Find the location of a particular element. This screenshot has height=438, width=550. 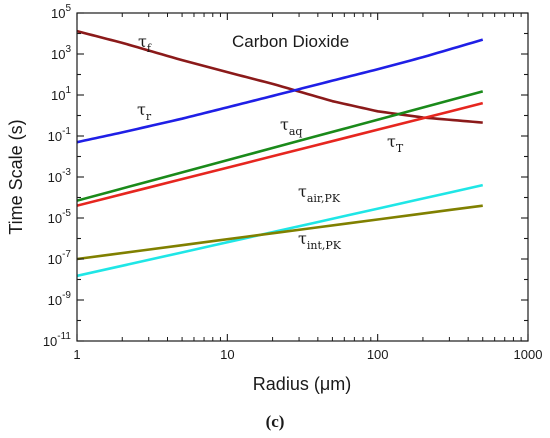

y-axis-title: Time Scale (s) is located at coordinates (16, 176).